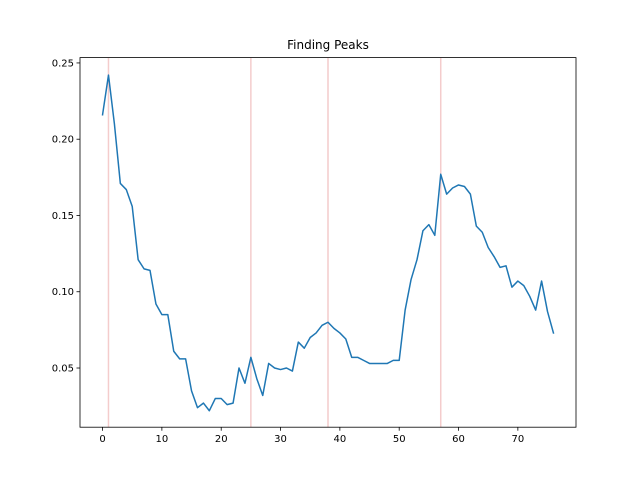 This screenshot has width=640, height=480. Describe the element at coordinates (63, 140) in the screenshot. I see `y-tick-label-3: 0.20` at that location.